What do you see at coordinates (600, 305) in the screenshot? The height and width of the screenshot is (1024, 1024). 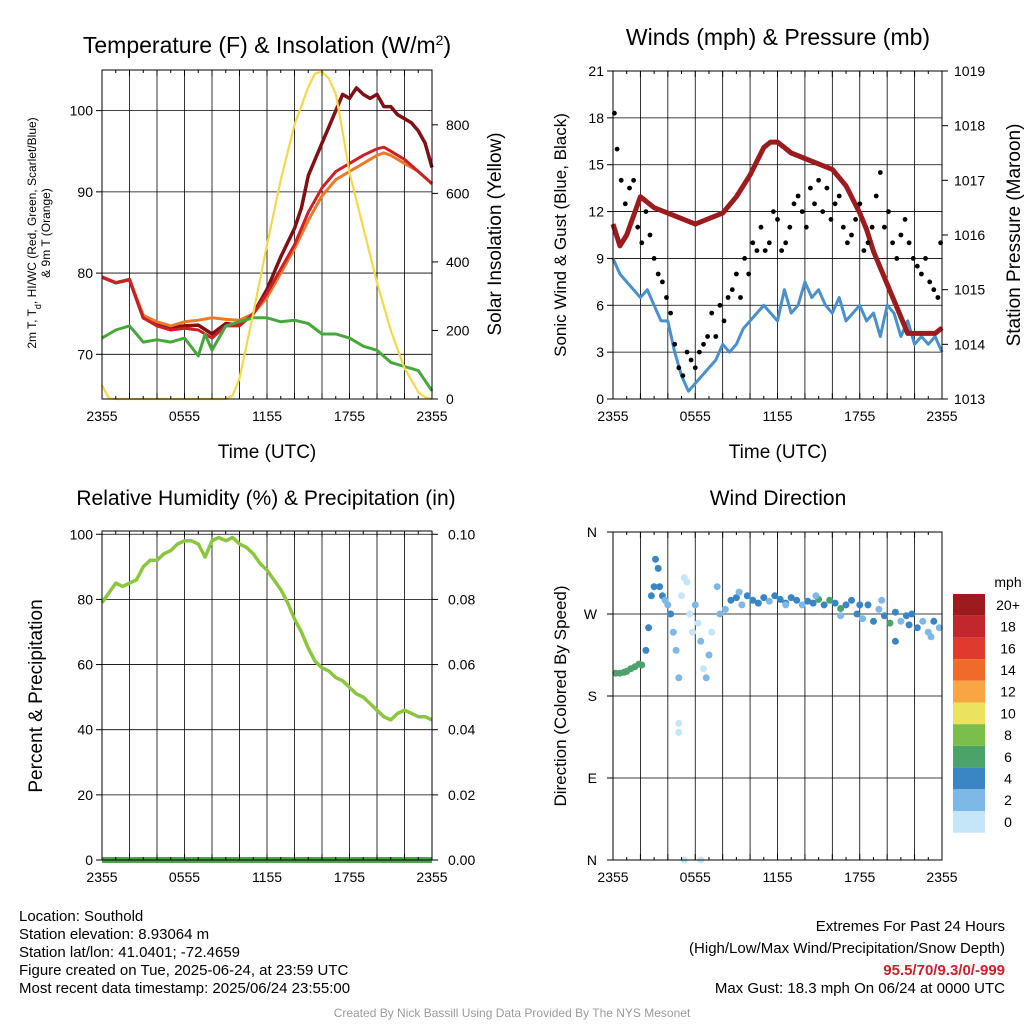 I see `y-left-tick-label: 6` at bounding box center [600, 305].